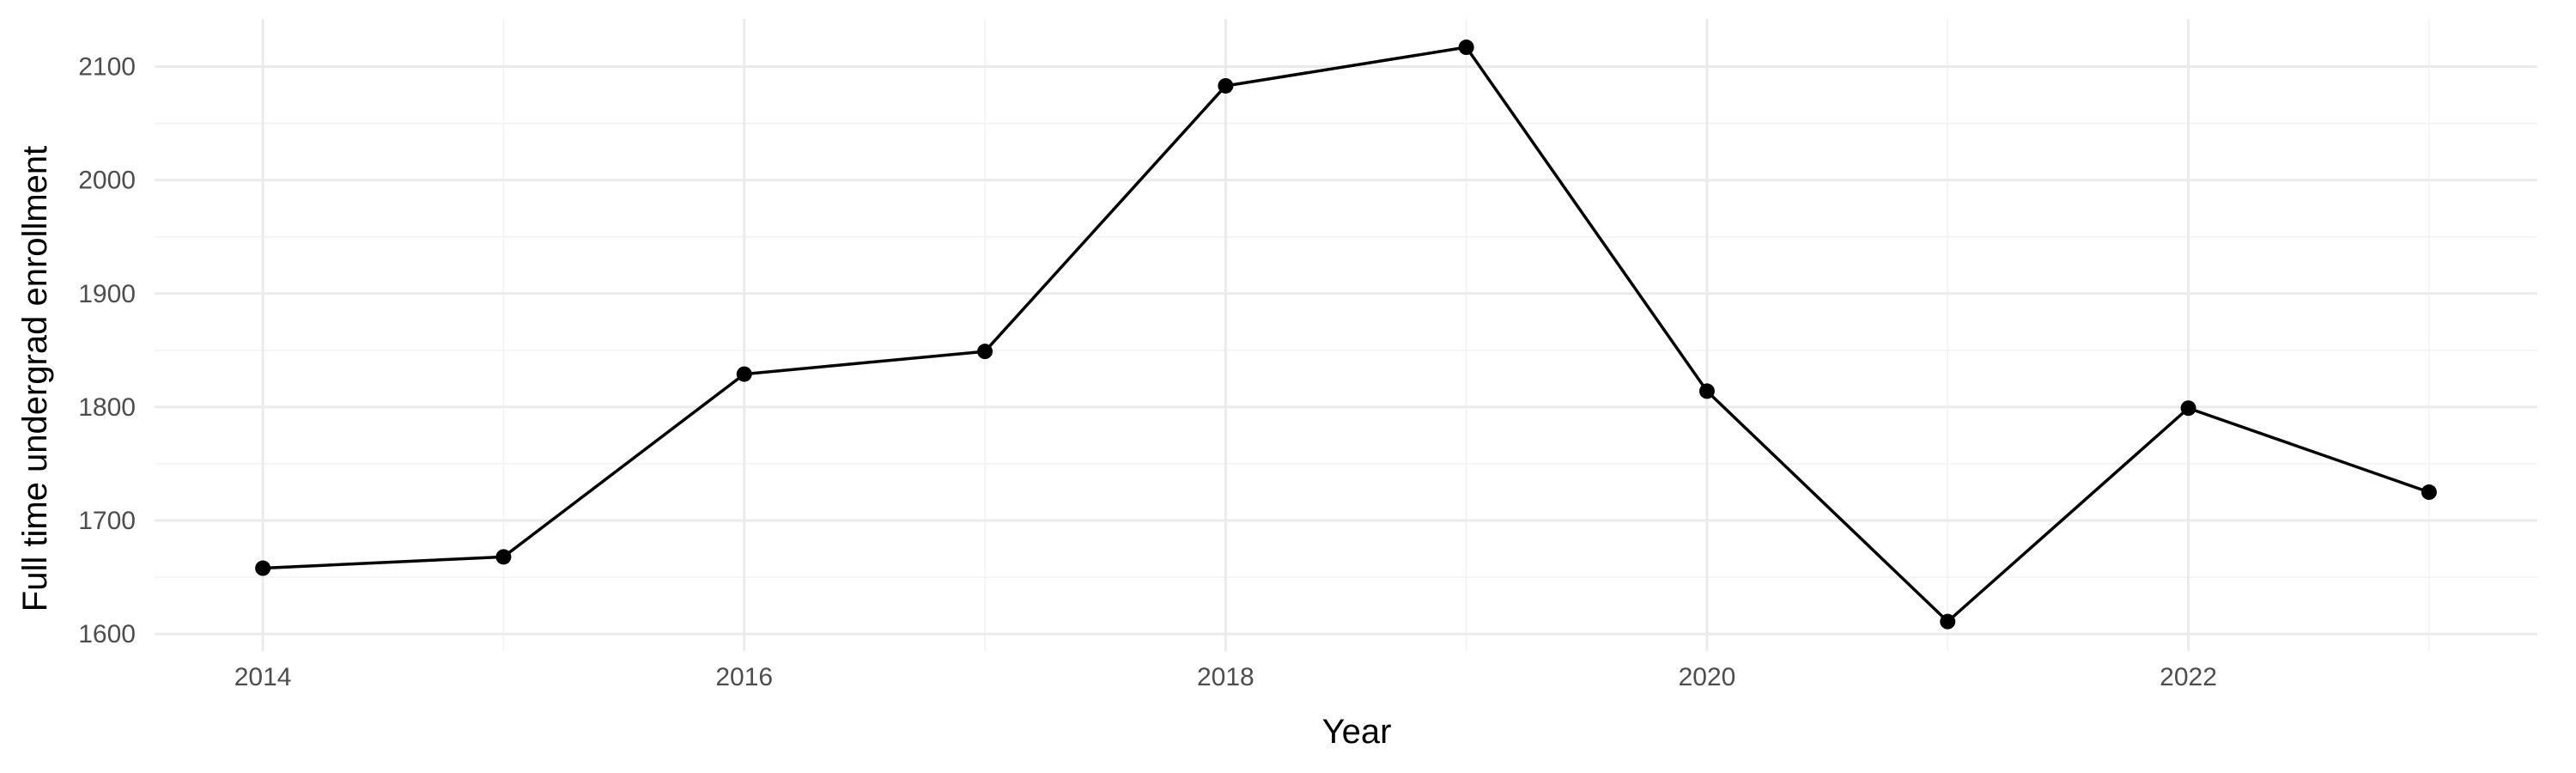 The image size is (2576, 773). Describe the element at coordinates (1466, 48) in the screenshot. I see `data-point-2019` at that location.